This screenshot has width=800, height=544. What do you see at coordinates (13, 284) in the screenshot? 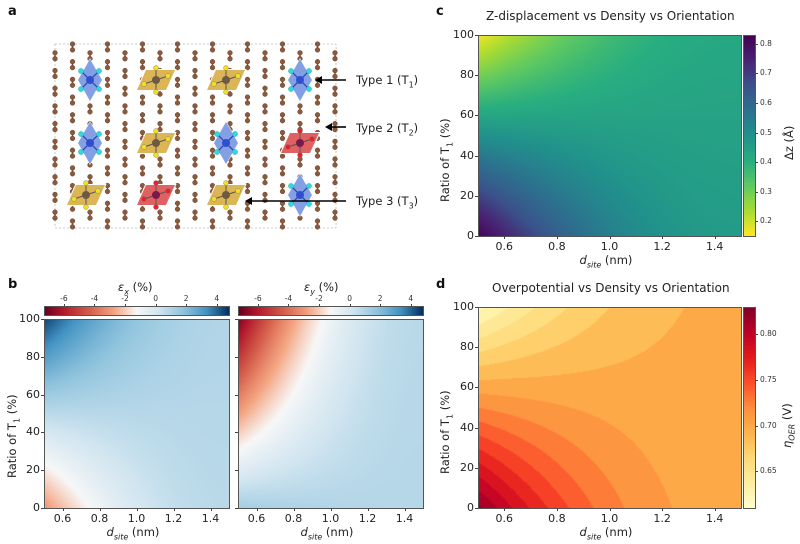
I see `panel-label-b: b` at bounding box center [13, 284].